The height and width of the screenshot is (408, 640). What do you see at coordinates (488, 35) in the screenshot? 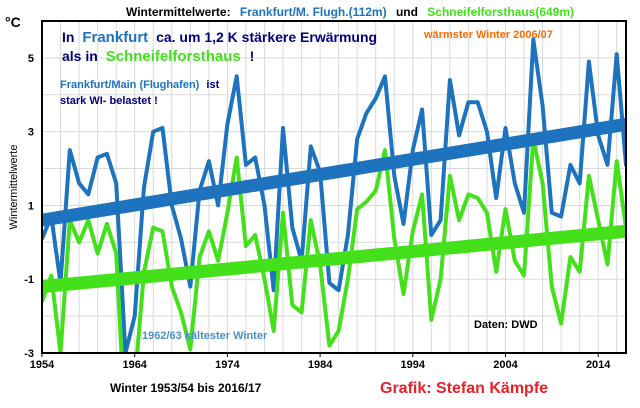
I see `warmest-winter-note: wärmster Winter 2006/07` at bounding box center [488, 35].